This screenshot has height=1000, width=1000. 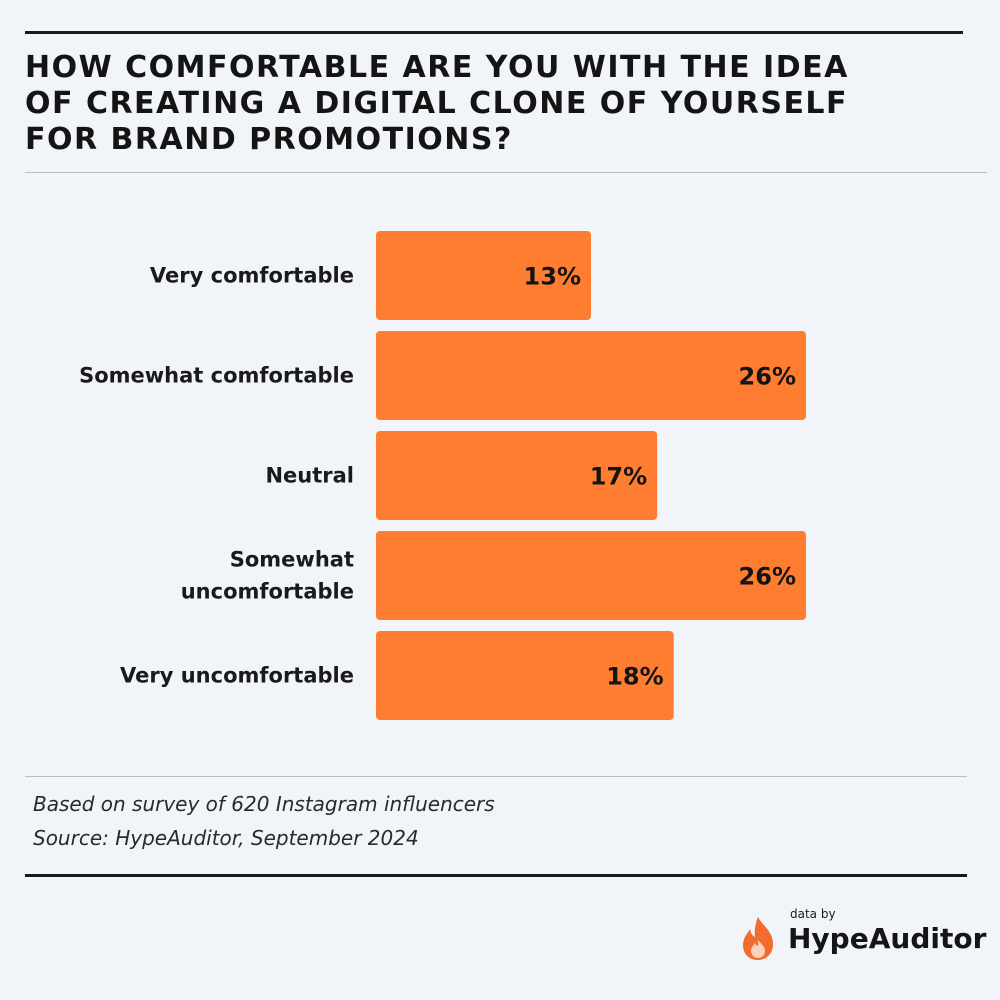 What do you see at coordinates (237, 676) in the screenshot?
I see `category-label-4: Very uncomfortable` at bounding box center [237, 676].